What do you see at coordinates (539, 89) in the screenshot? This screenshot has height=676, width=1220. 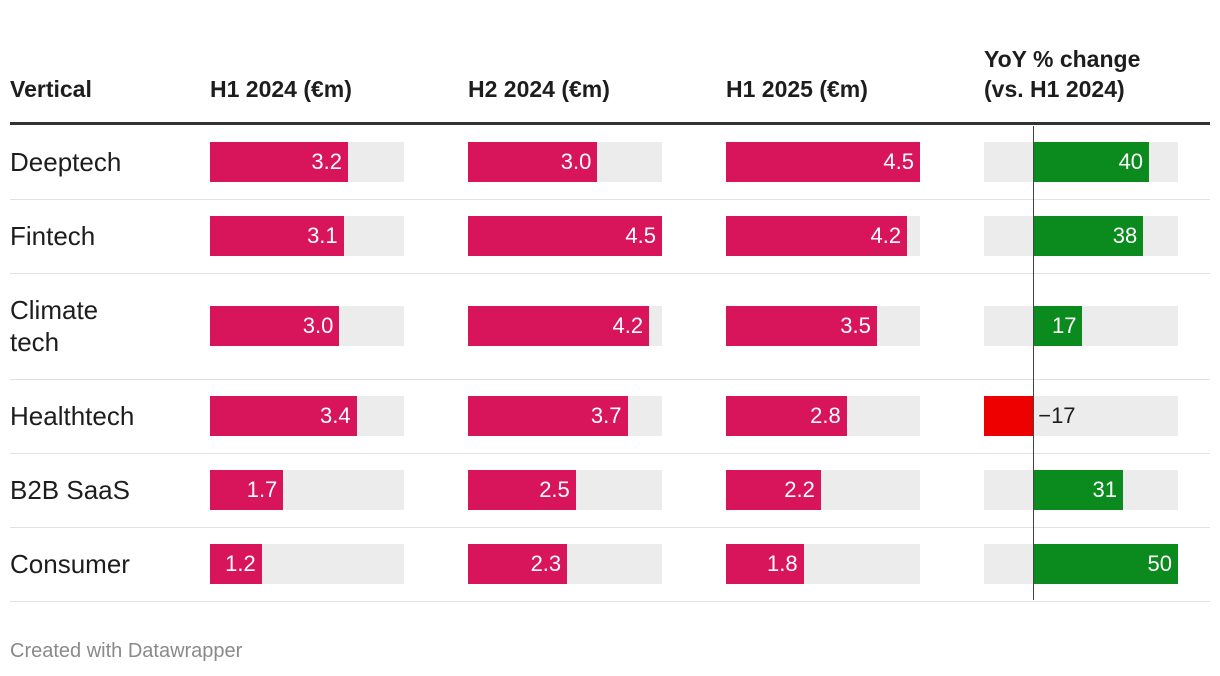 I see `column-header-h2-2024-label: H2 2024 (€m)` at bounding box center [539, 89].